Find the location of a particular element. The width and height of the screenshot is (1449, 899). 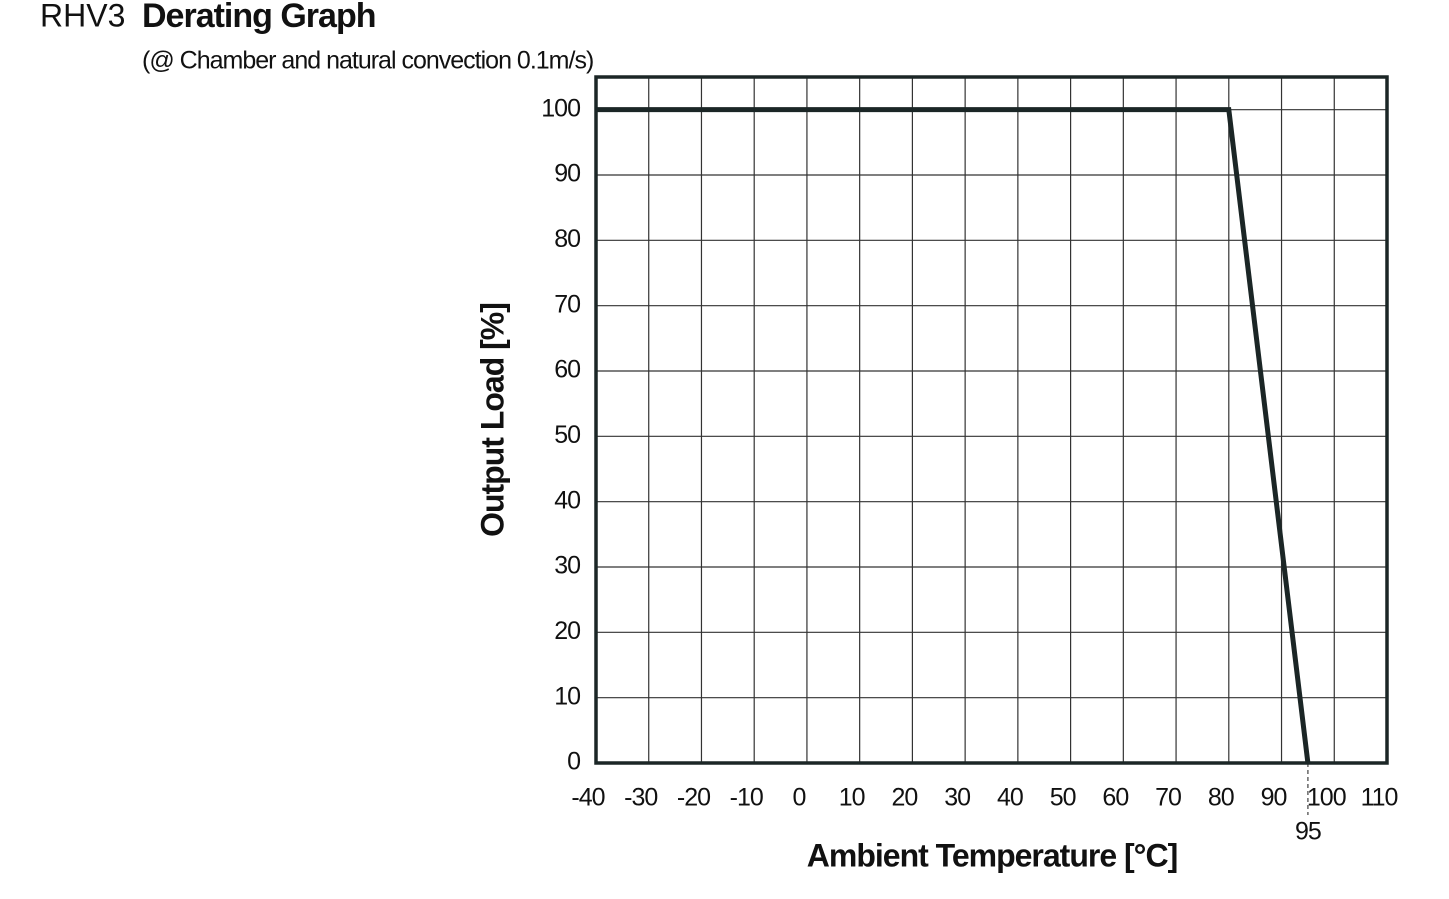

x-tick-label: 110 is located at coordinates (1379, 798).